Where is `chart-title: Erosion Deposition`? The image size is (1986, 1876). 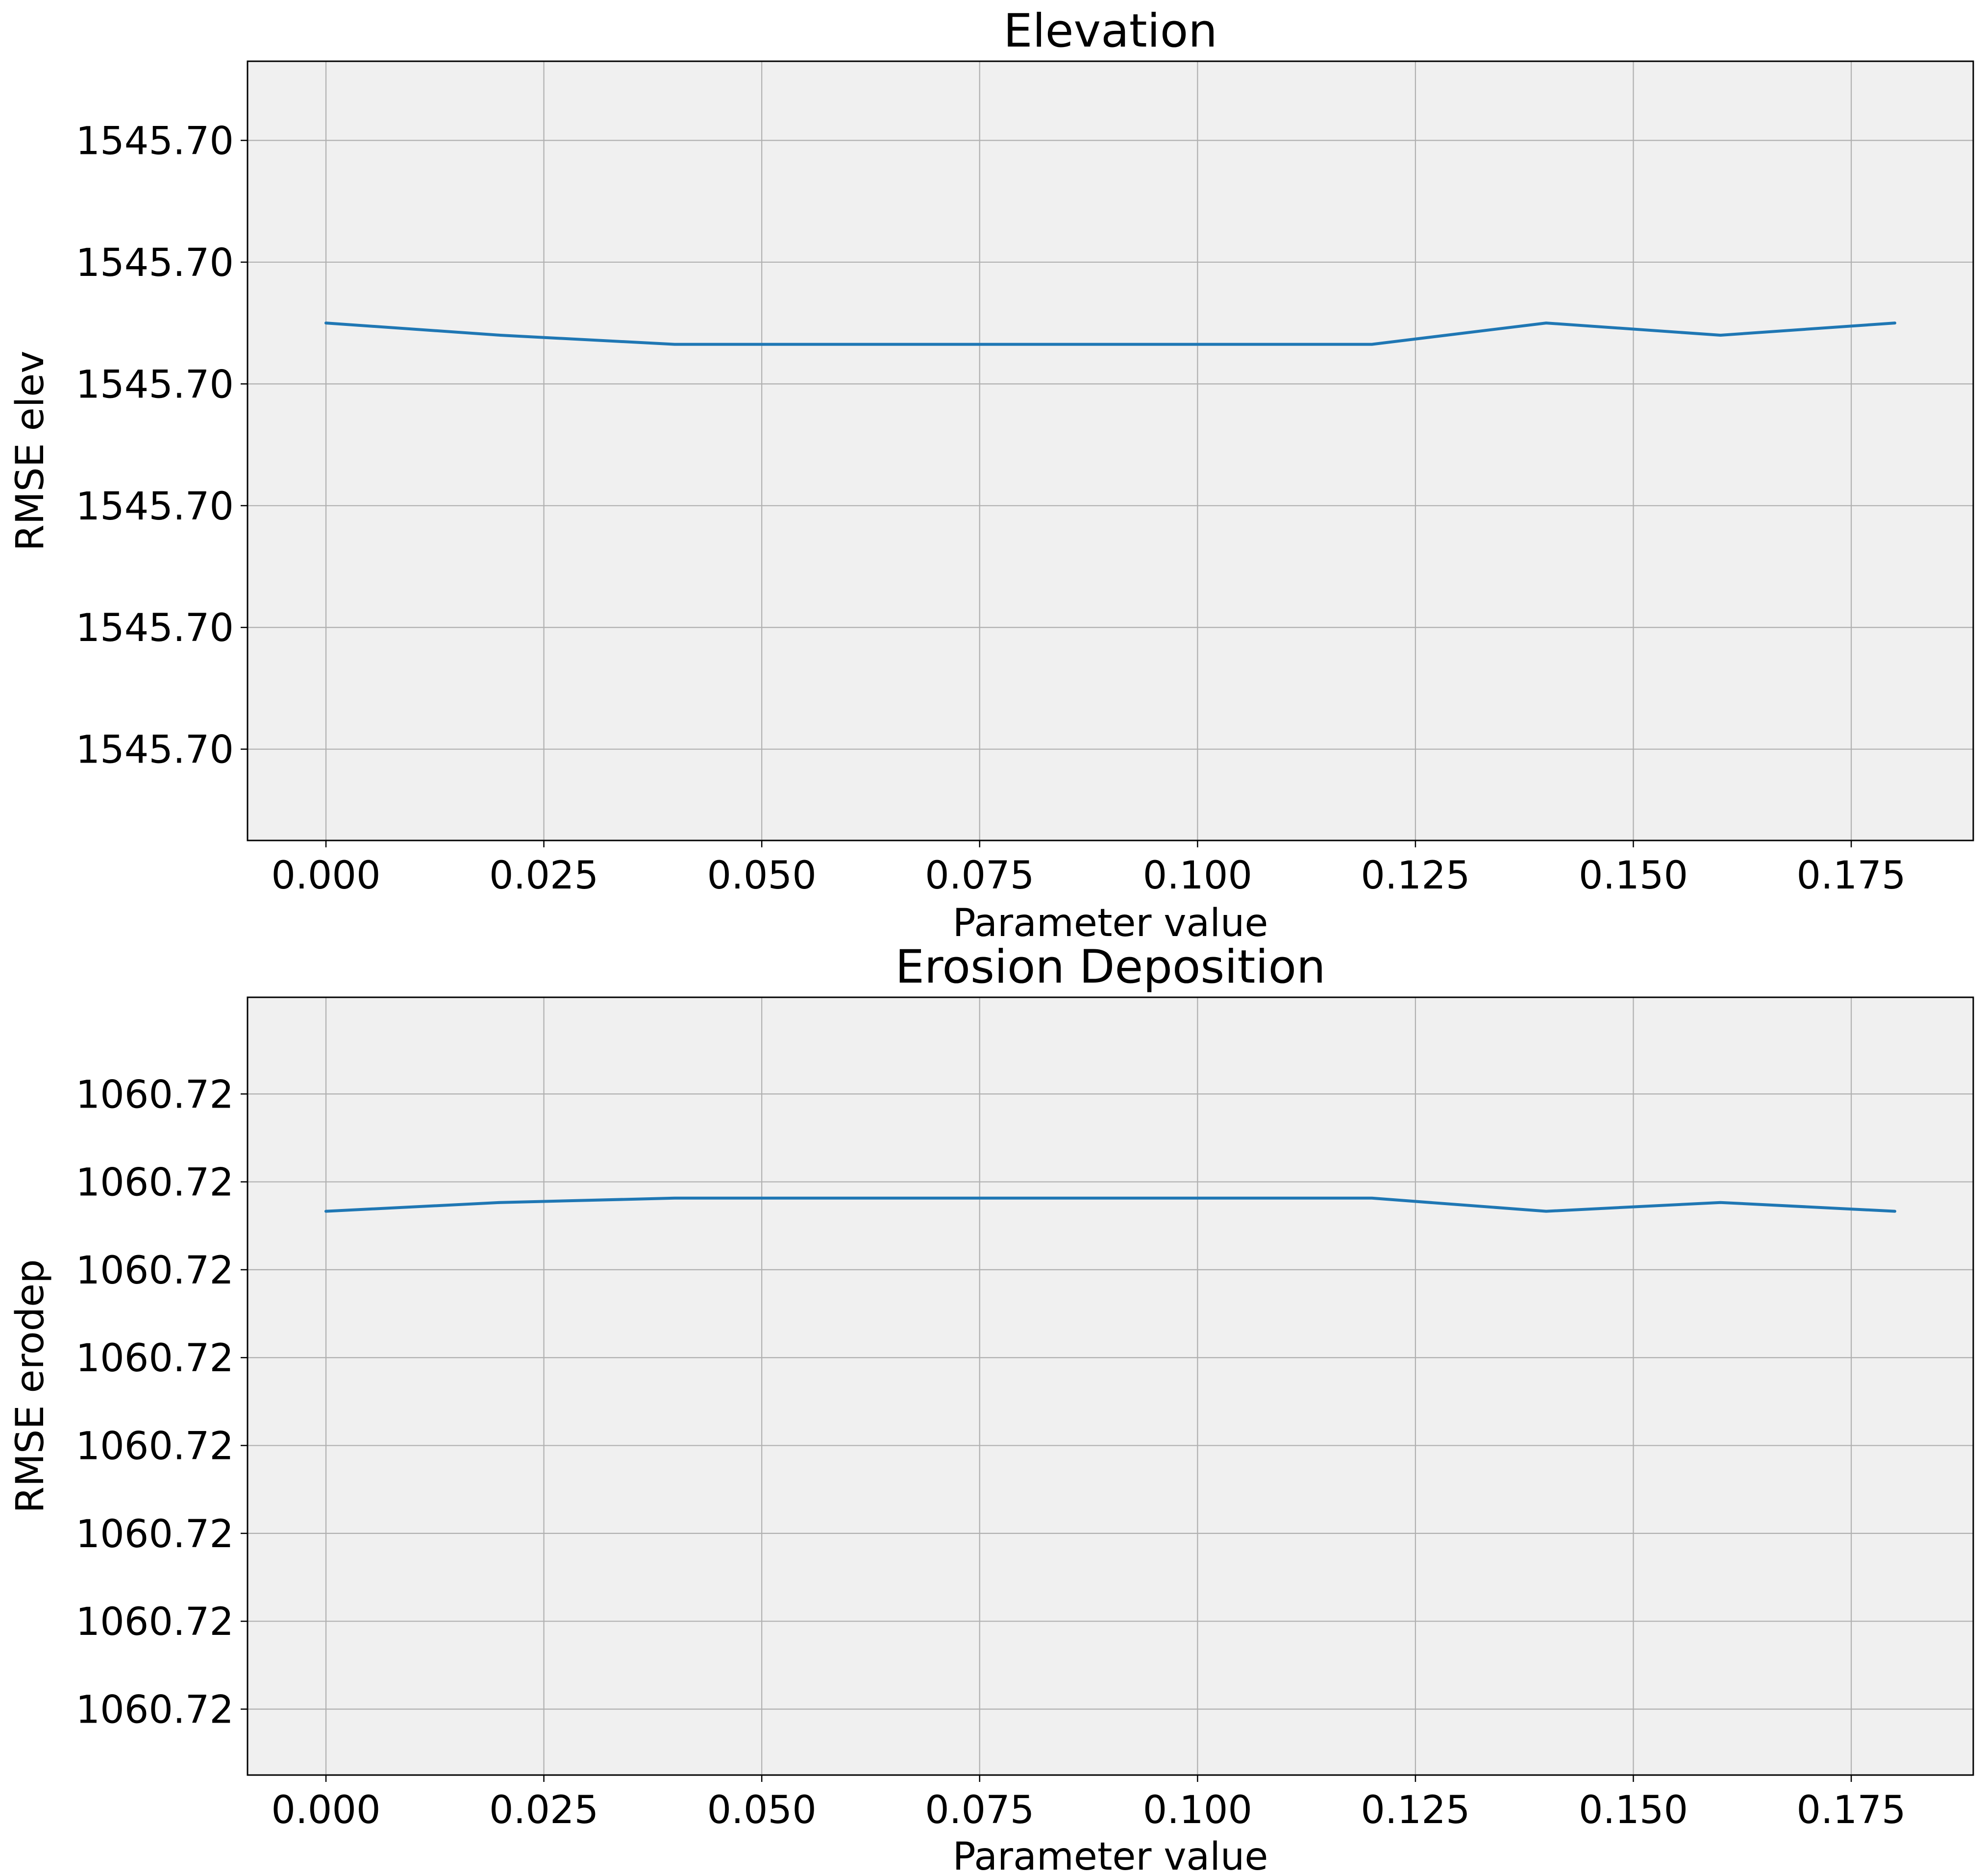
chart-title: Erosion Deposition is located at coordinates (1110, 967).